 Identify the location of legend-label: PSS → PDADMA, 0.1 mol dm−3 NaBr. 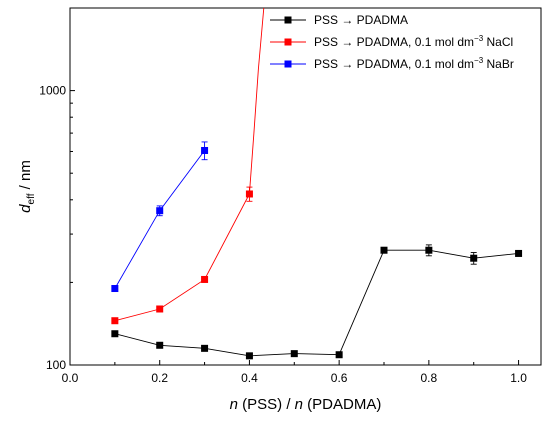
(414, 63).